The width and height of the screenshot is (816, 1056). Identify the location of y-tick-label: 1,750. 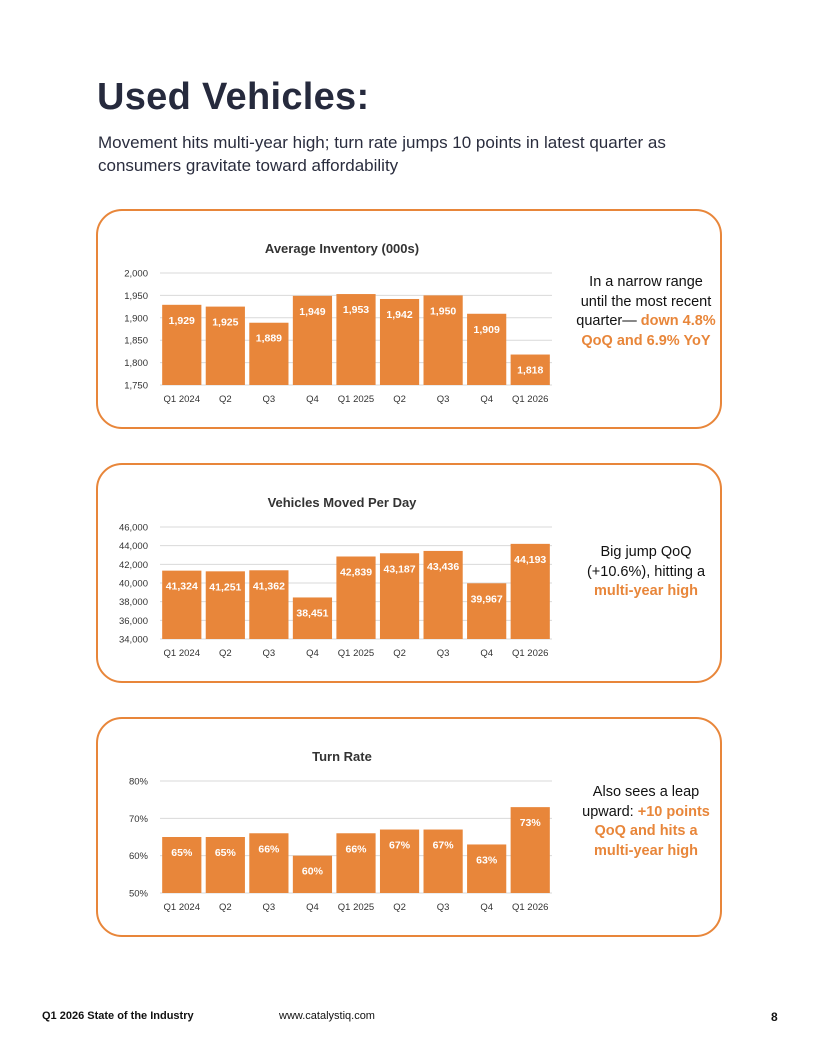
(136, 386).